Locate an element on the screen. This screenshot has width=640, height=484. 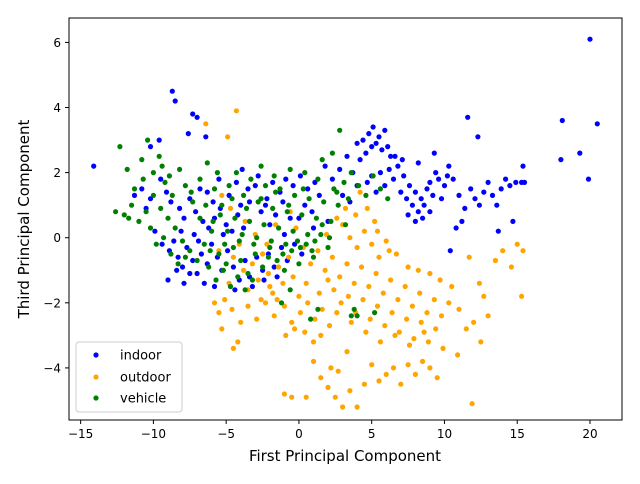
legend-label-outdoor: outdoor is located at coordinates (145, 378).